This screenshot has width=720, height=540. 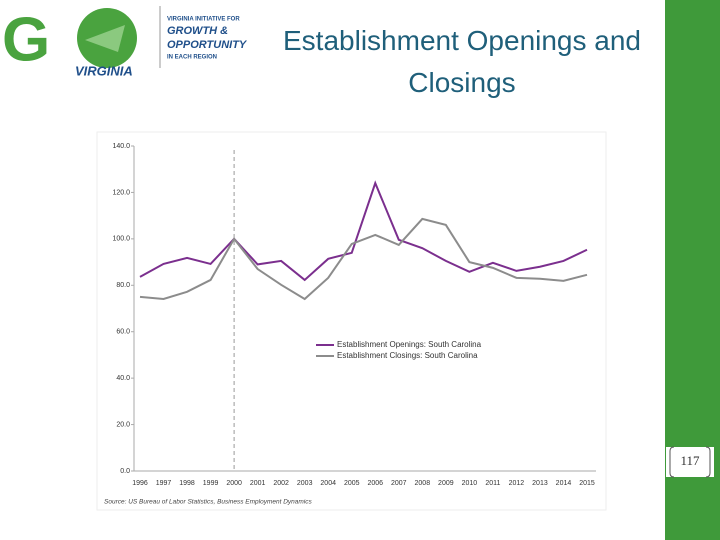 I want to click on x-tick-label: 1998, so click(x=187, y=483).